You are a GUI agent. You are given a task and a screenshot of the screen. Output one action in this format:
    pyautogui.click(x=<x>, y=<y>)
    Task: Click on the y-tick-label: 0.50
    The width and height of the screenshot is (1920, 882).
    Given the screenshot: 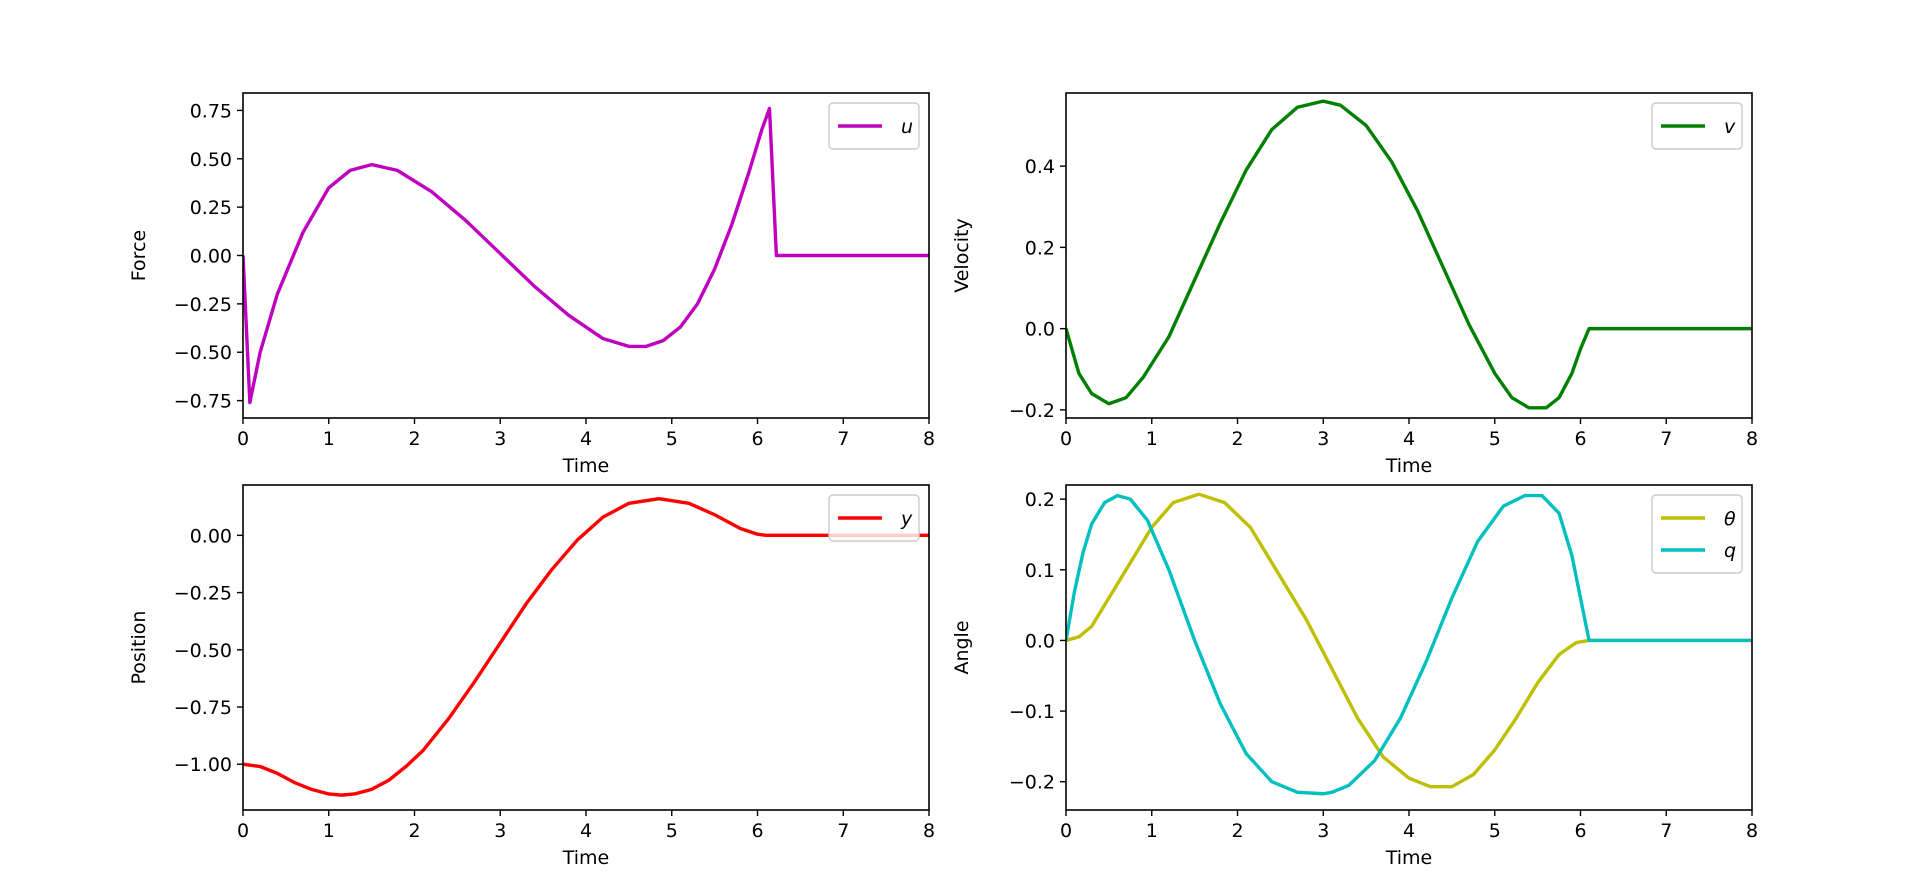 What is the action you would take?
    pyautogui.click(x=211, y=160)
    